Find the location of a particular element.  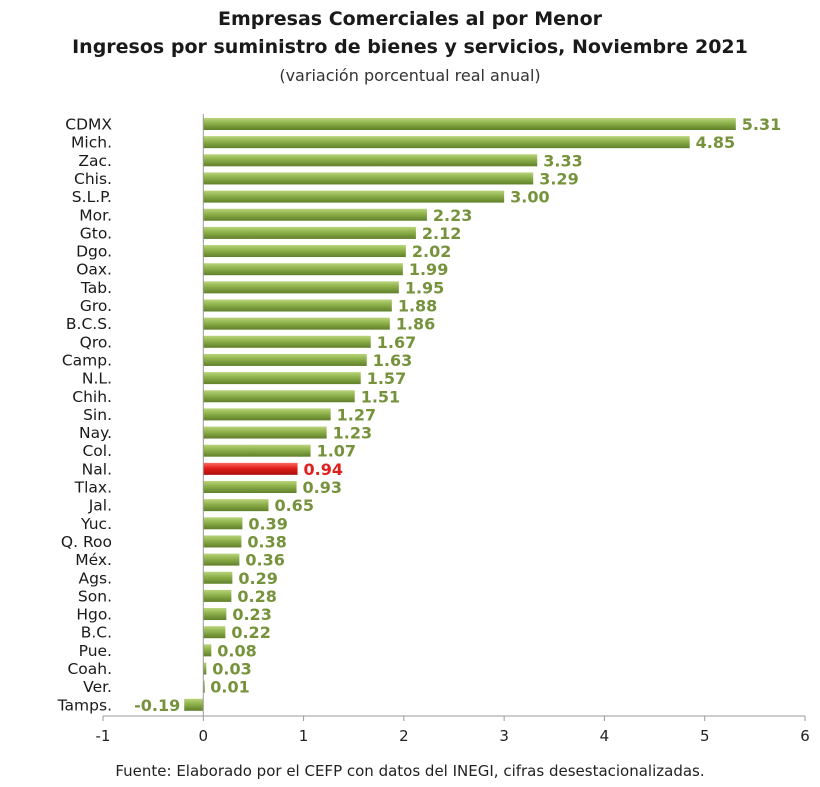

x-tick-label: 1 is located at coordinates (304, 736).